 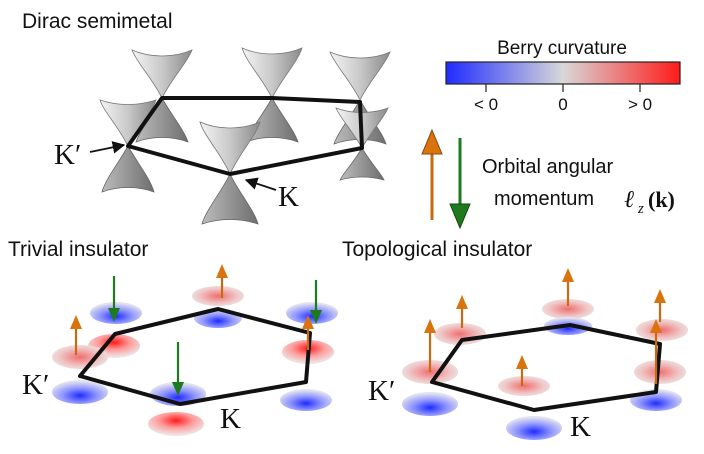 I want to click on dirac-hexagon, so click(x=245, y=136).